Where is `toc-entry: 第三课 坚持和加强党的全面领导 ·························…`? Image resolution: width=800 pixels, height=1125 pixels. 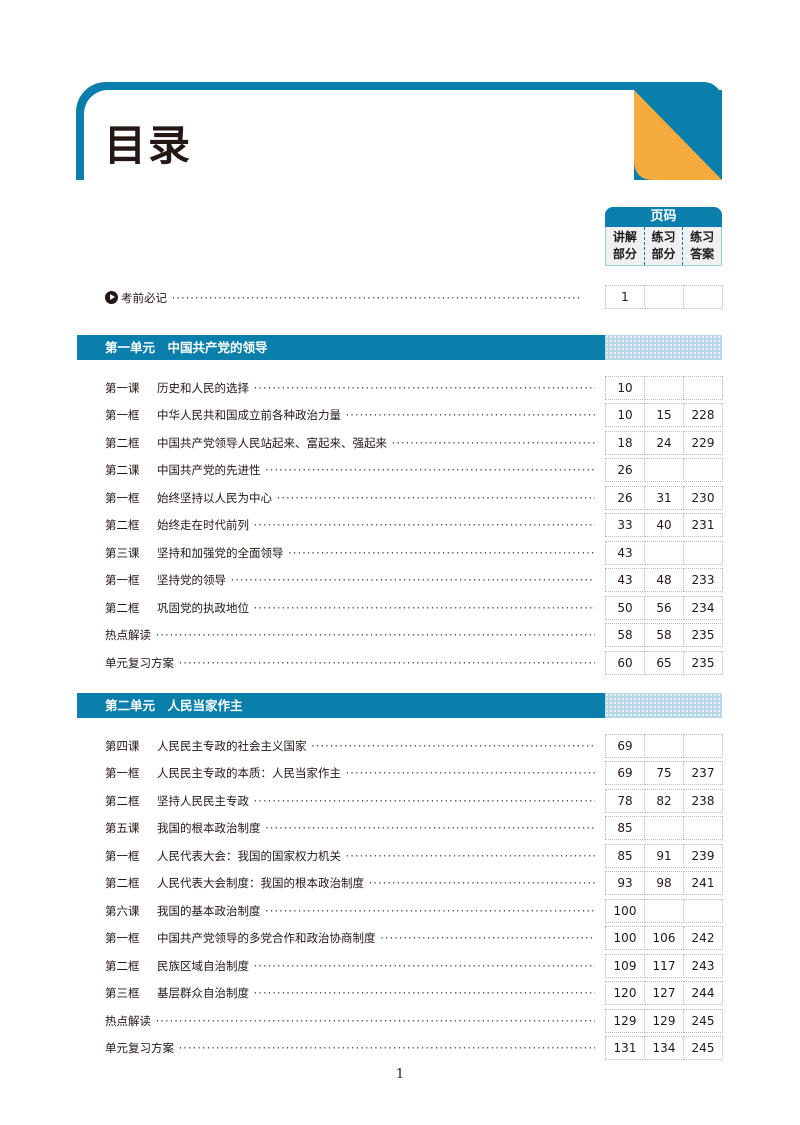
toc-entry: 第三课 坚持和加强党的全面领导 ·························… is located at coordinates (350, 553).